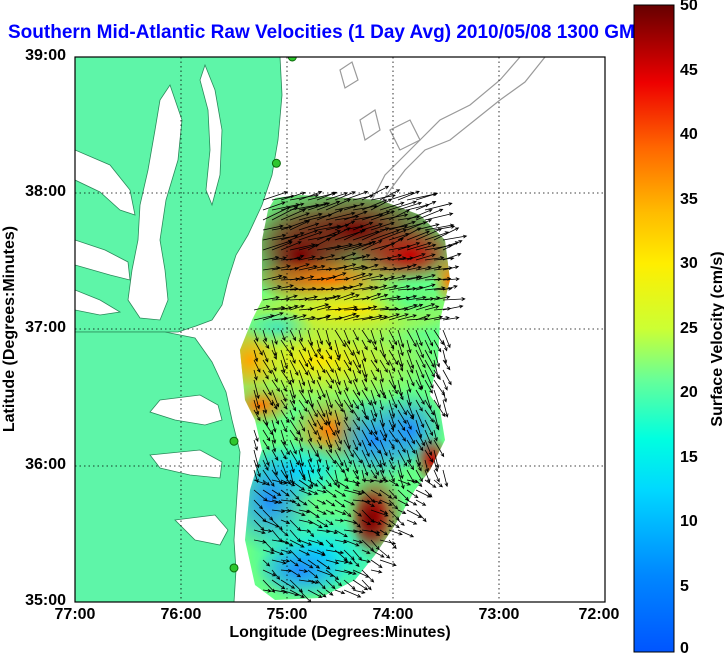  I want to click on x-axis-label: Longitude (Degrees:Minutes), so click(340, 632).